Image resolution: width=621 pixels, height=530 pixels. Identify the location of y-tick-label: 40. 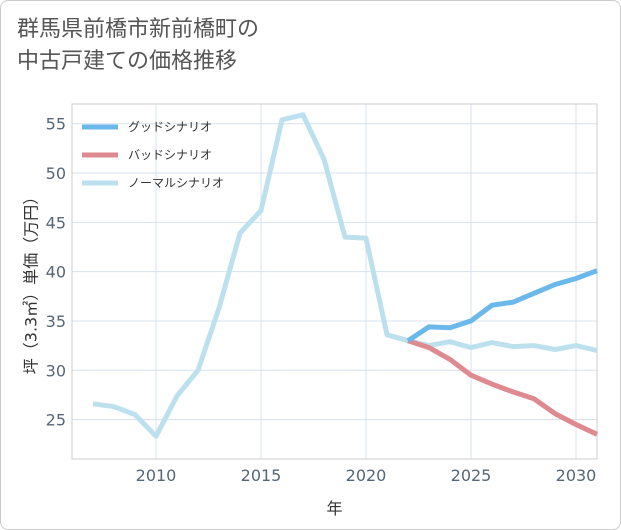
(56, 272).